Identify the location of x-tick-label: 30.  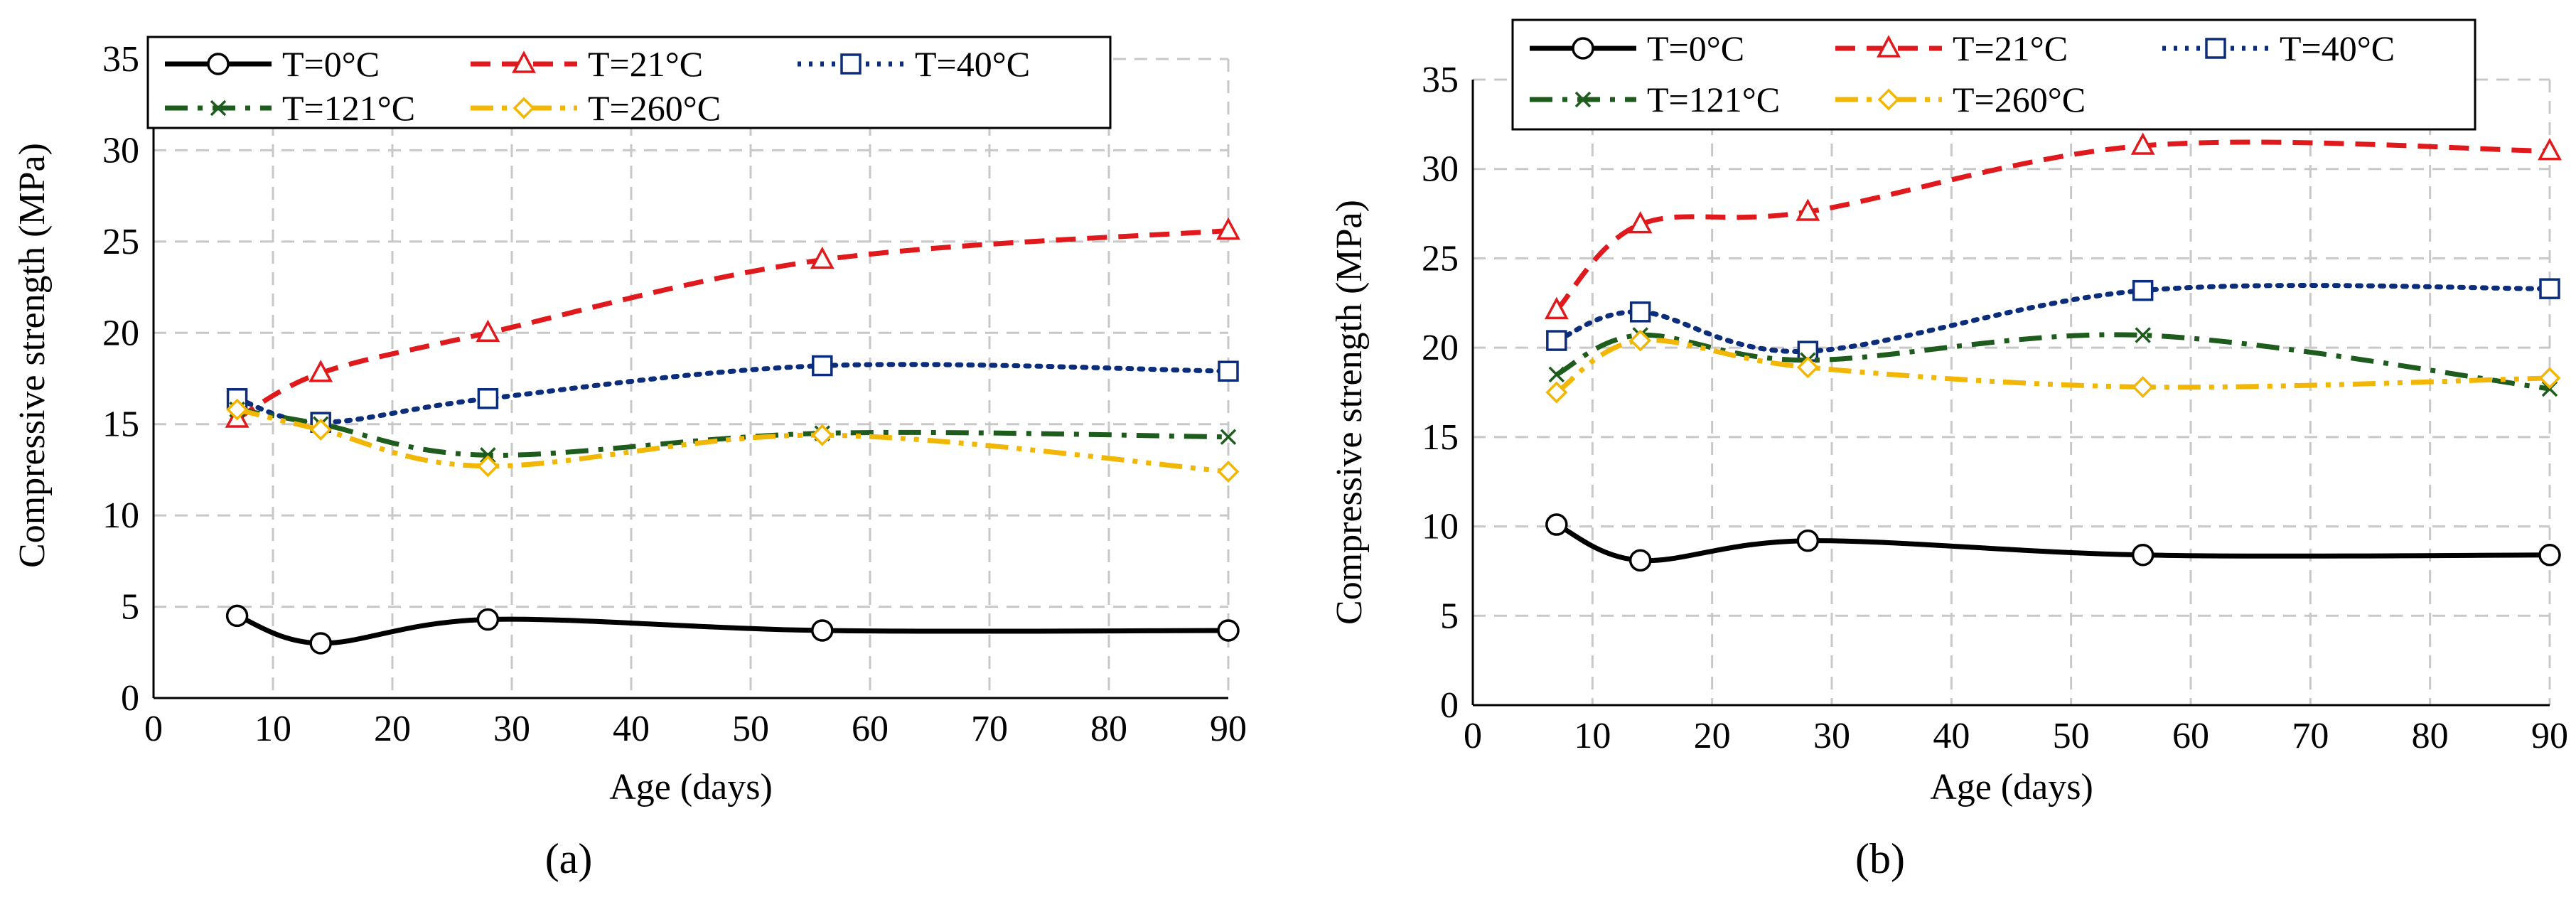
(511, 729).